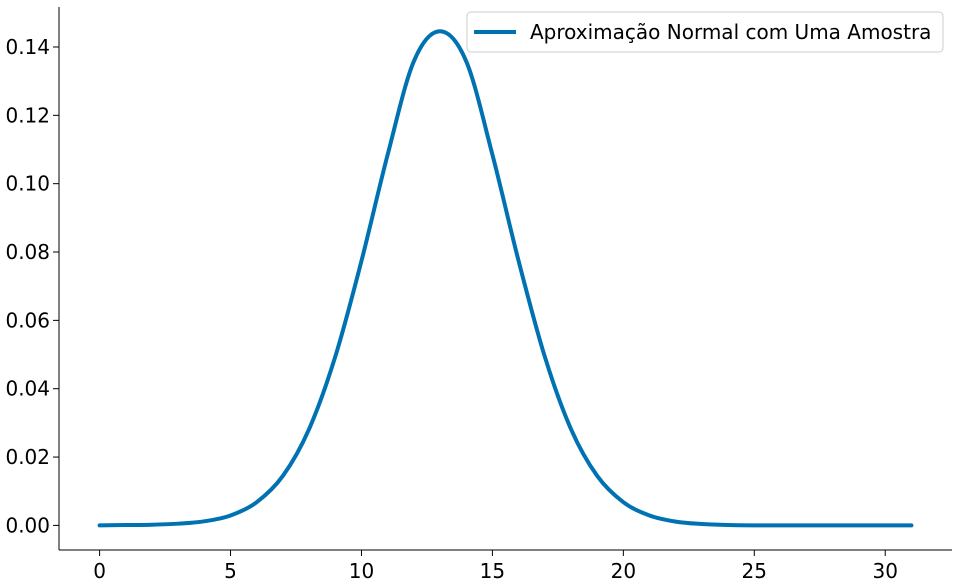 This screenshot has height=584, width=958. I want to click on y-tick-label: 0.06, so click(27, 320).